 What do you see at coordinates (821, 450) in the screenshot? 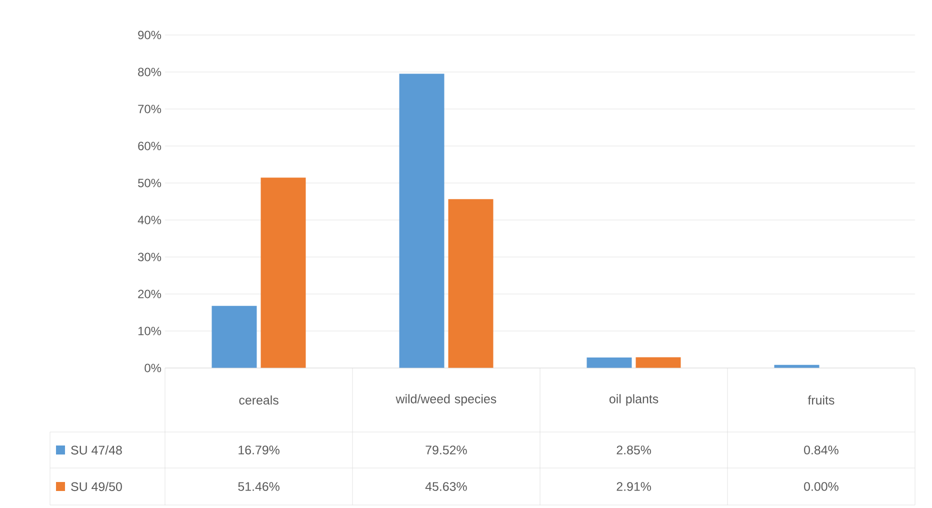
I see `data-label: 0.84%` at bounding box center [821, 450].